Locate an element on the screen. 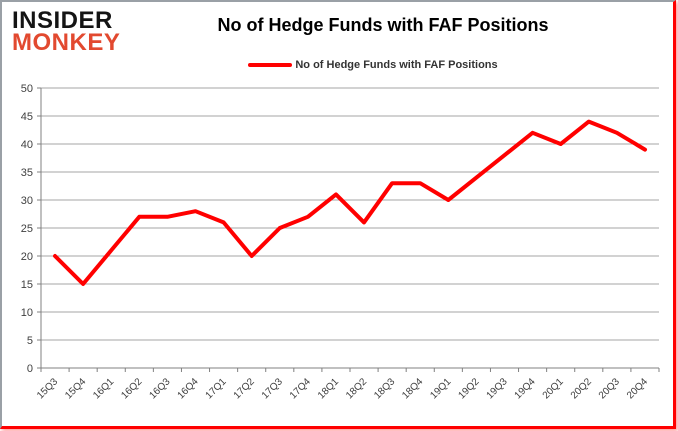 The image size is (678, 431). y-axis-label: 20 is located at coordinates (27, 257).